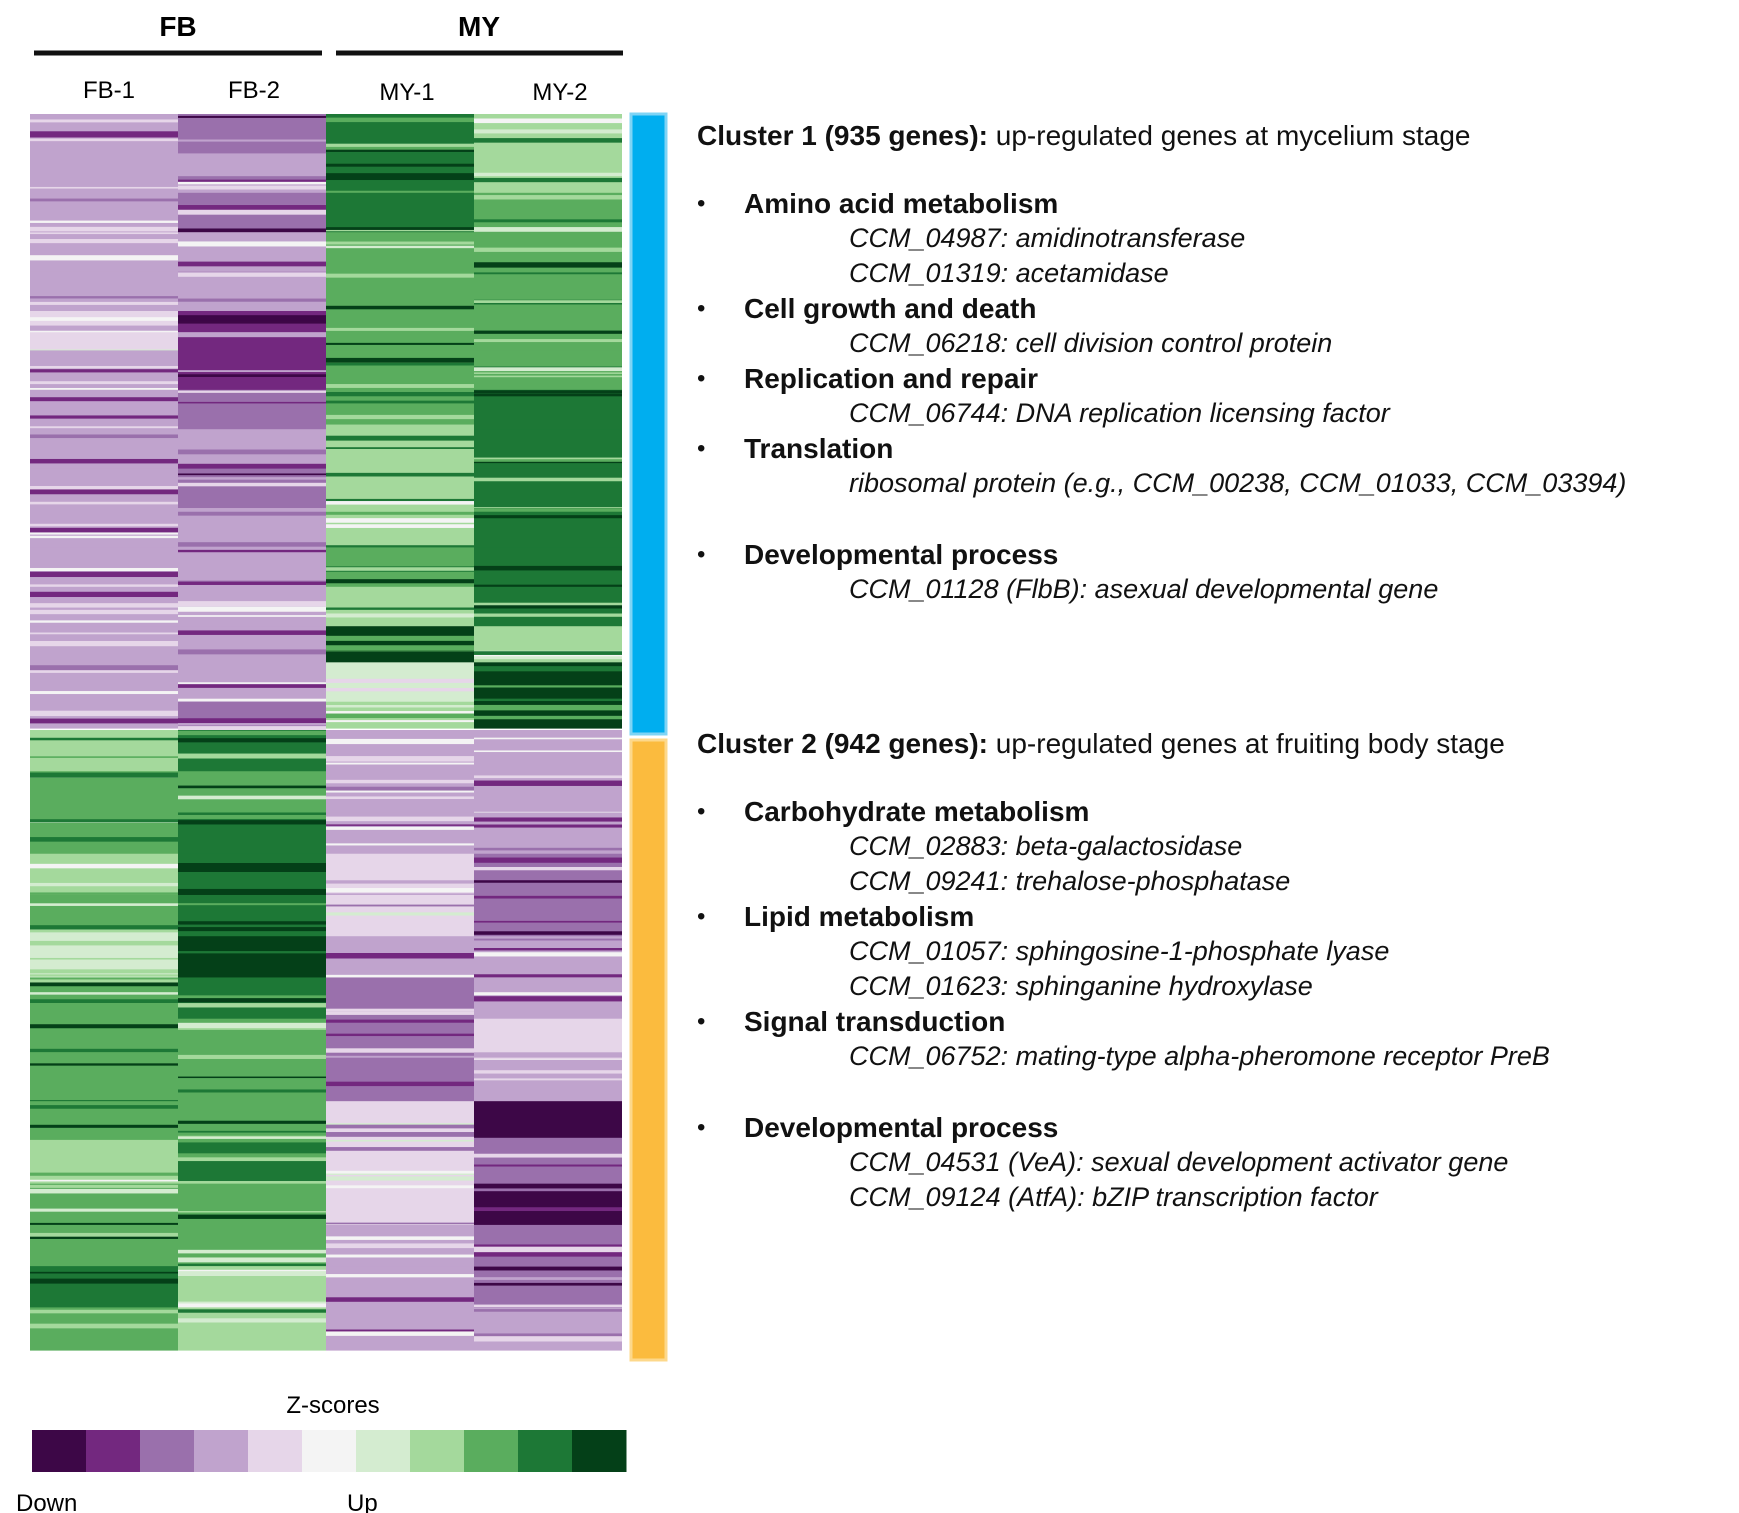 The height and width of the screenshot is (1513, 1739). What do you see at coordinates (1070, 881) in the screenshot?
I see `gene-item: CCM_09241: trehalose-phosphatase` at bounding box center [1070, 881].